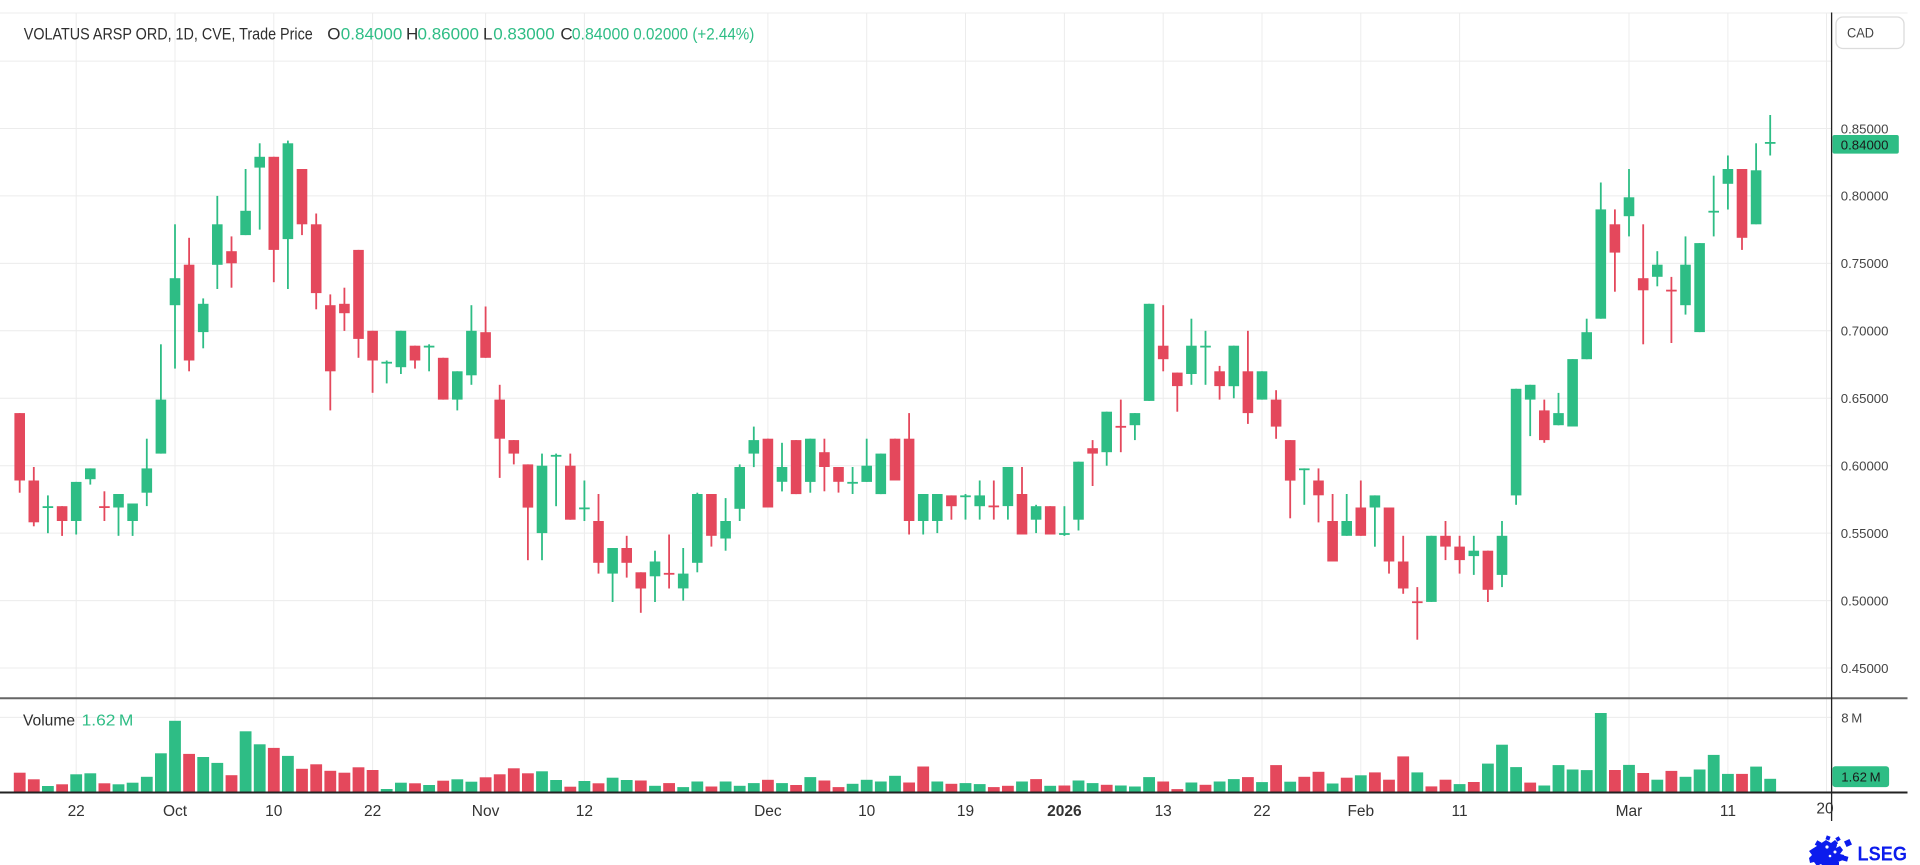 The height and width of the screenshot is (865, 1920). Describe the element at coordinates (49, 721) in the screenshot. I see `svg-text: Volume` at that location.